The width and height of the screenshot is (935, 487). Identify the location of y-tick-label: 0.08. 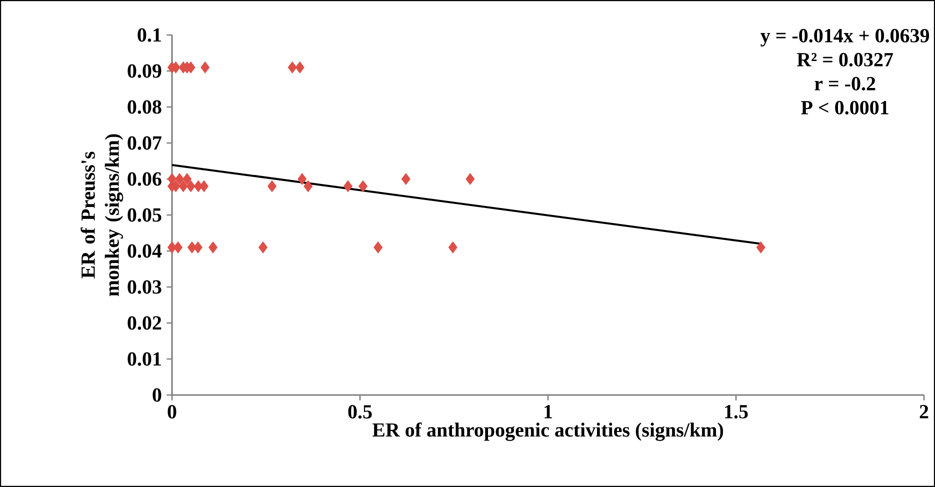
(145, 107).